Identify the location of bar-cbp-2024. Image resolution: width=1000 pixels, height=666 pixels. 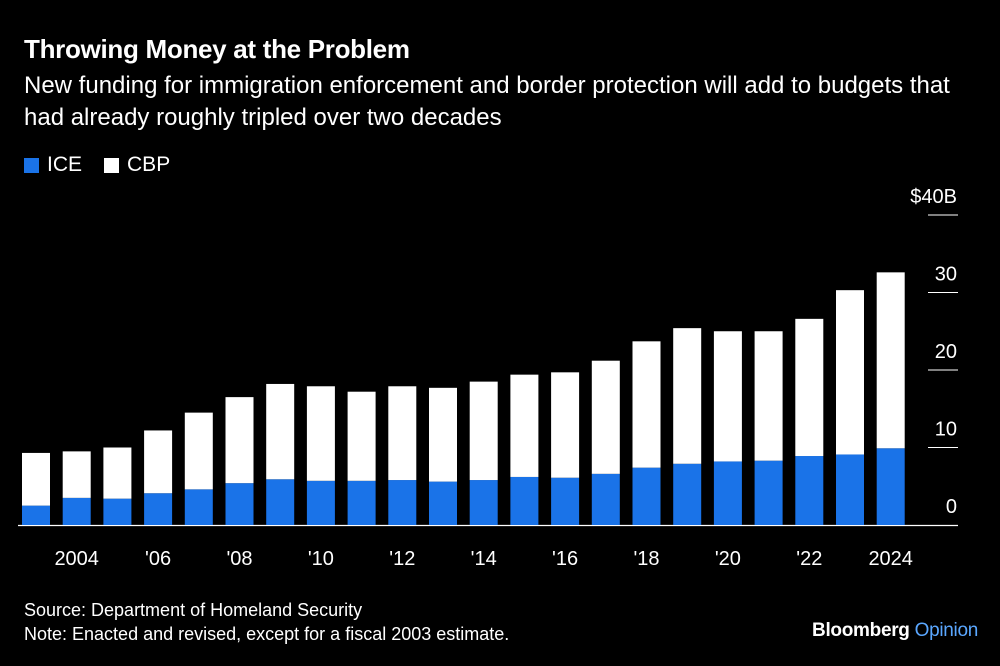
(890, 360).